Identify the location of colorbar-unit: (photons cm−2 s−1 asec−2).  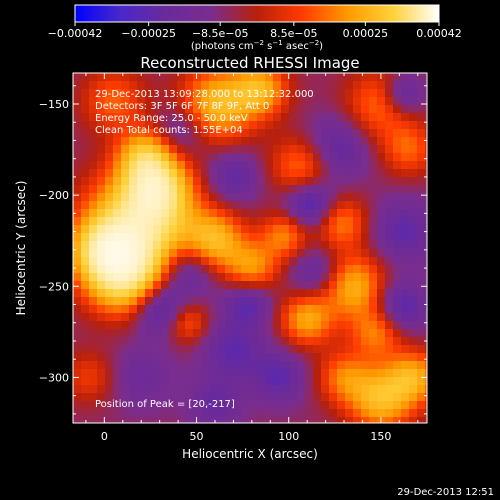
(257, 45).